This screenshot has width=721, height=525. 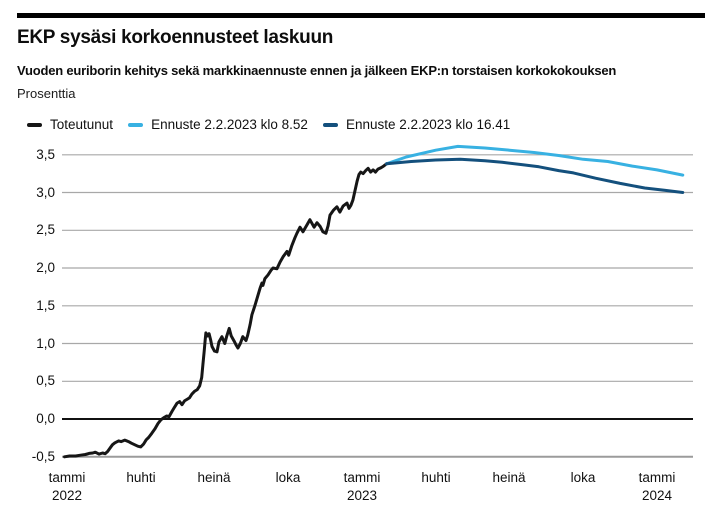 What do you see at coordinates (45, 192) in the screenshot?
I see `y-tick-label: 3,0` at bounding box center [45, 192].